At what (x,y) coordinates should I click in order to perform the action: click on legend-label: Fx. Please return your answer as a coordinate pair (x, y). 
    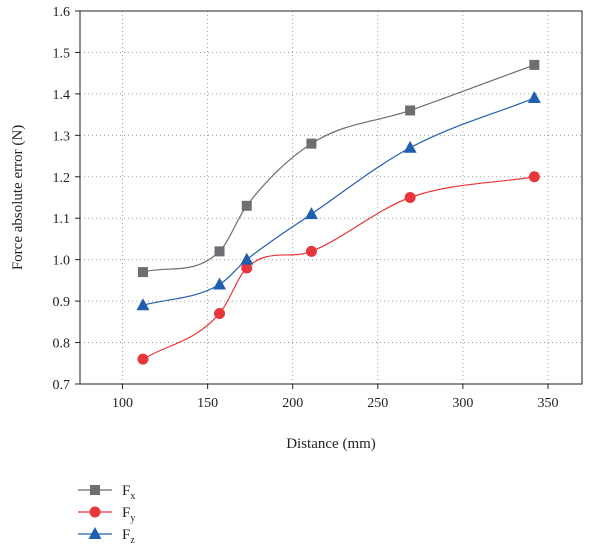
    Looking at the image, I should click on (128, 492).